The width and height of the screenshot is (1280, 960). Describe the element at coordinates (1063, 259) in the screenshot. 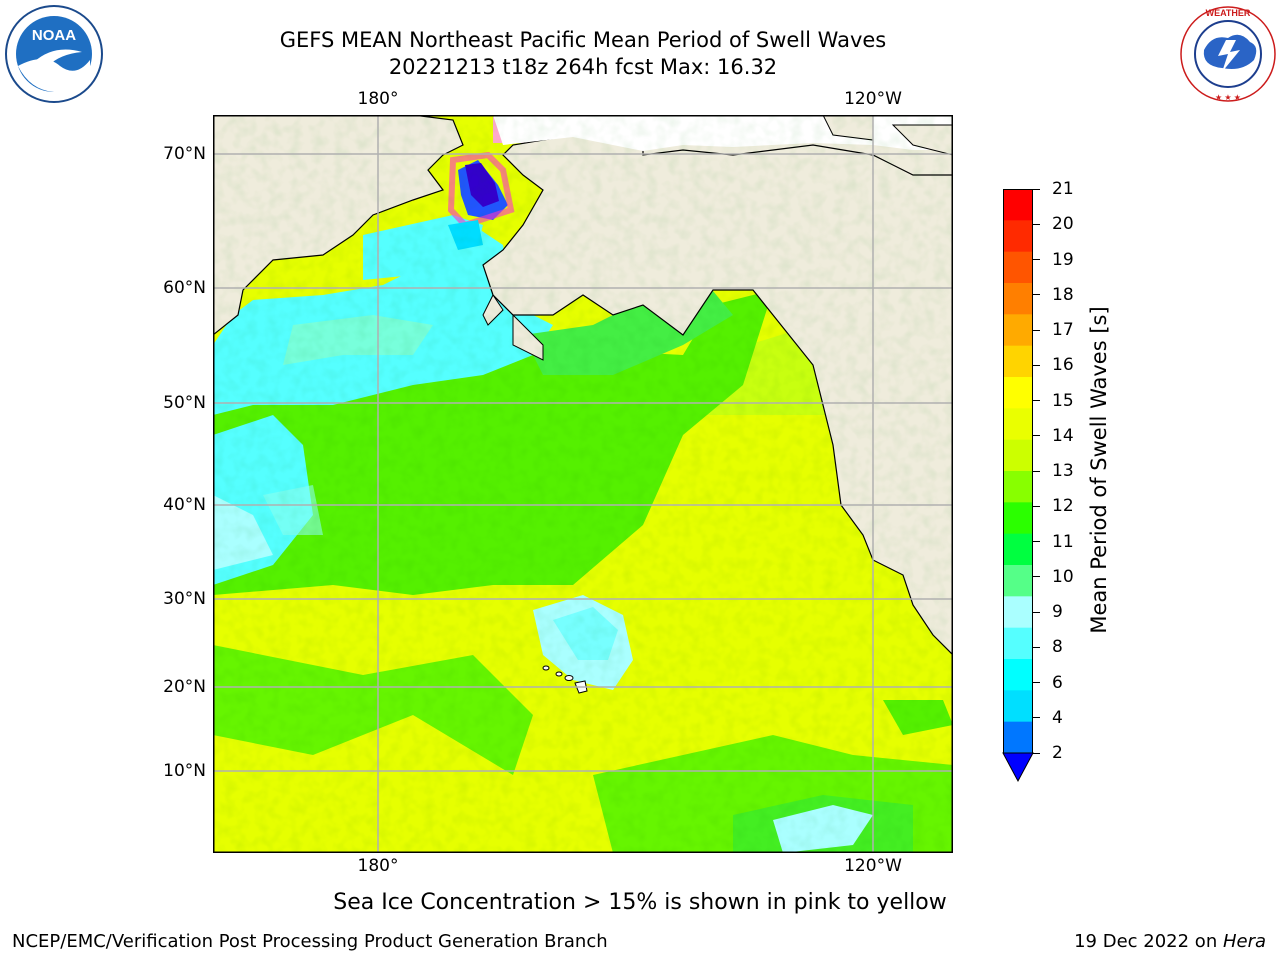

I see `colorbar-tick-label: 19` at that location.